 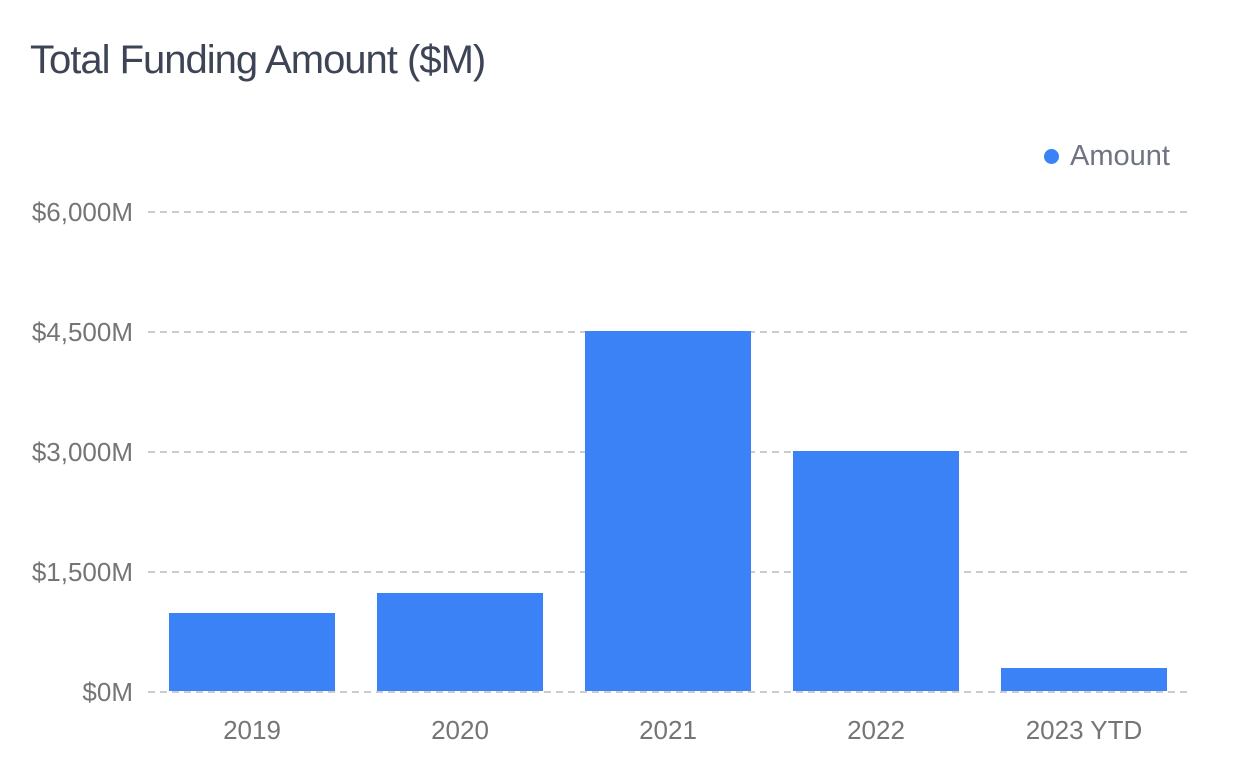 What do you see at coordinates (252, 730) in the screenshot?
I see `x-axis-tick-label: 2019` at bounding box center [252, 730].